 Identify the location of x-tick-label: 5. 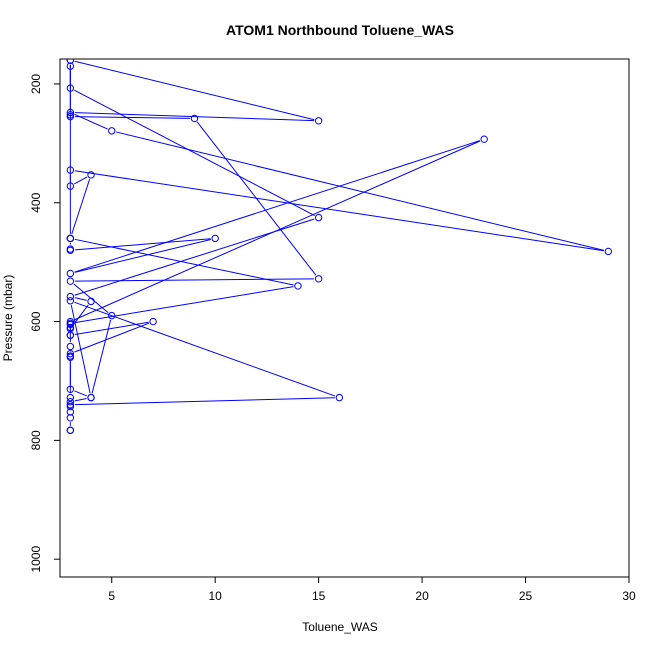
(111, 596).